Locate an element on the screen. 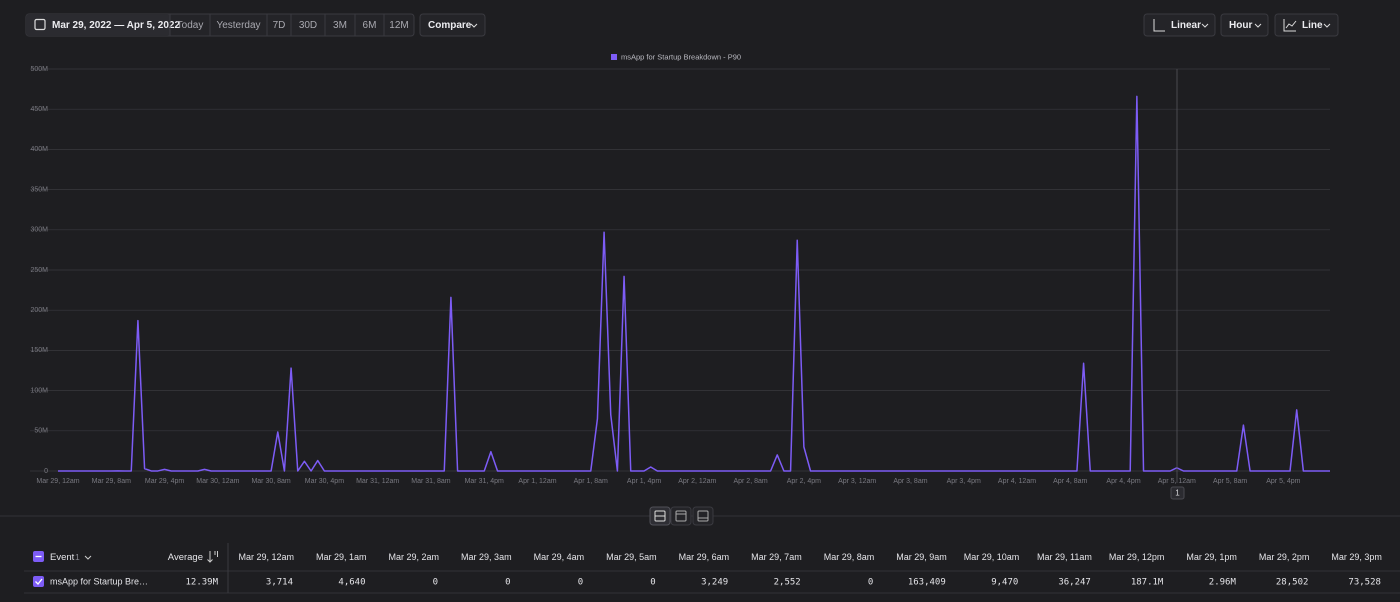  x-tick-label: Apr 3, 4pm is located at coordinates (964, 481).